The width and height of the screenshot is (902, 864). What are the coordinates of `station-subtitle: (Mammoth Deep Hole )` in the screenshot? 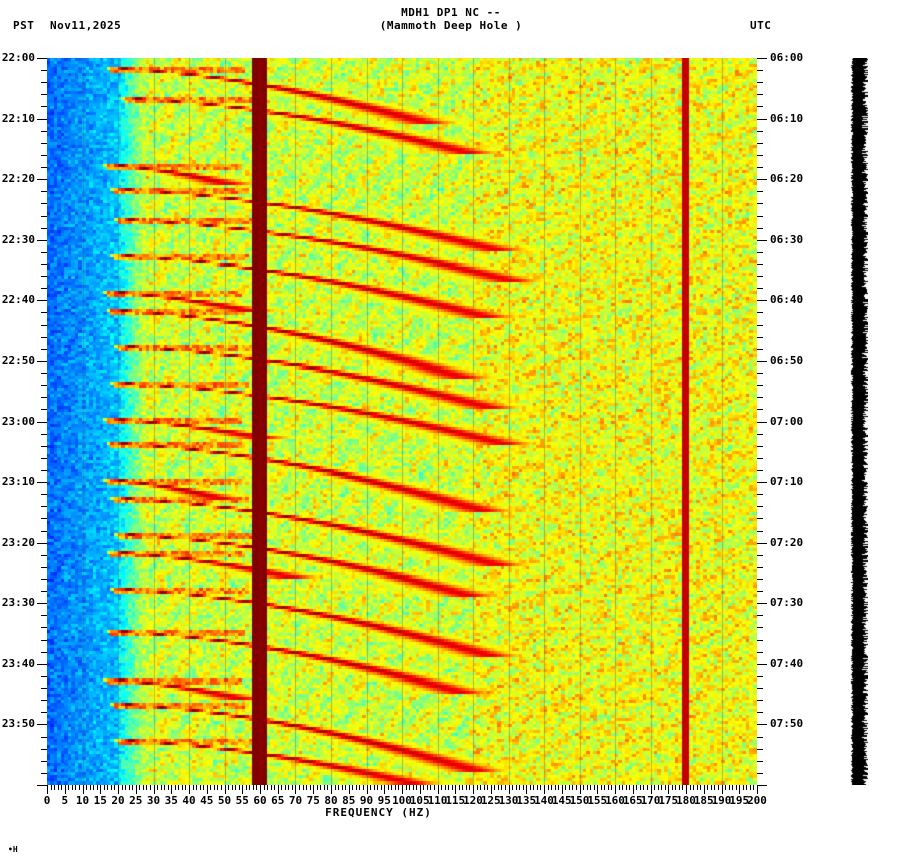 It's located at (451, 25).